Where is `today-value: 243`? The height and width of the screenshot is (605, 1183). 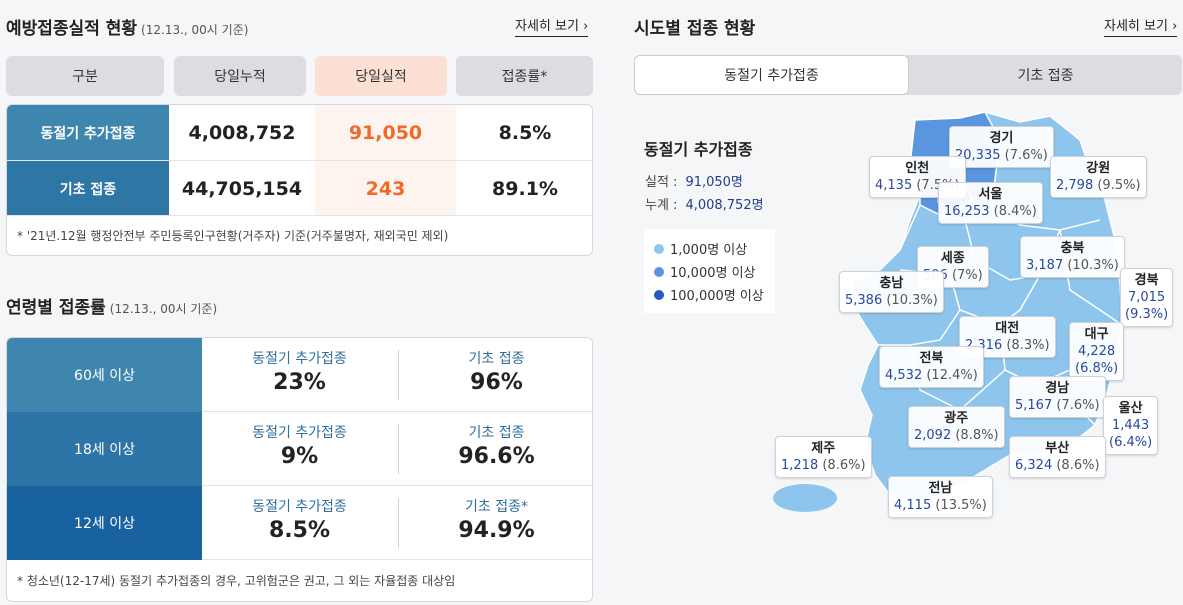 today-value: 243 is located at coordinates (385, 188).